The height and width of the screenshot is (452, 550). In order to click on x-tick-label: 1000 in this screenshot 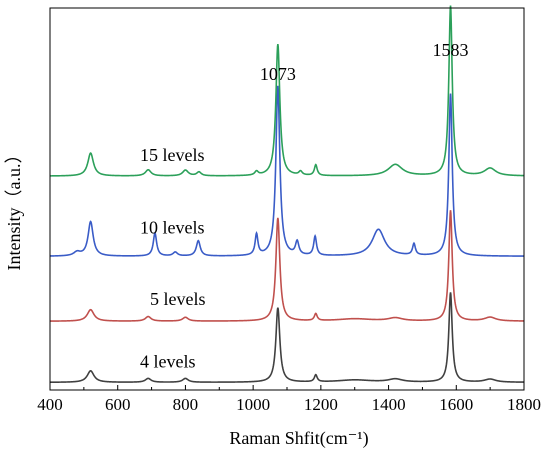, I will do `click(253, 404)`.